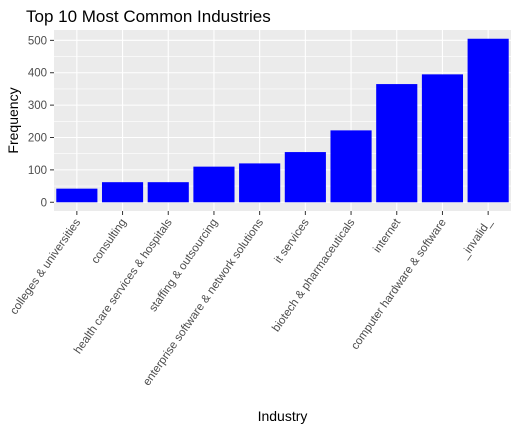 This screenshot has width=518, height=430. Describe the element at coordinates (45, 267) in the screenshot. I see `x-tick-label: colleges & universities` at that location.